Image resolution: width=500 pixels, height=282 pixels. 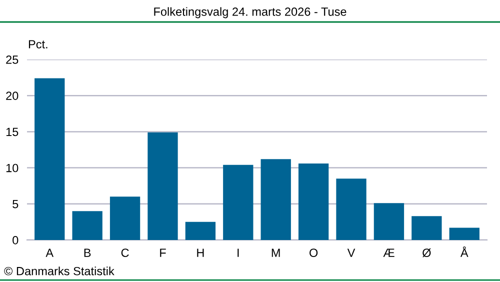 I want to click on x-tick-label: Å, so click(x=464, y=251).